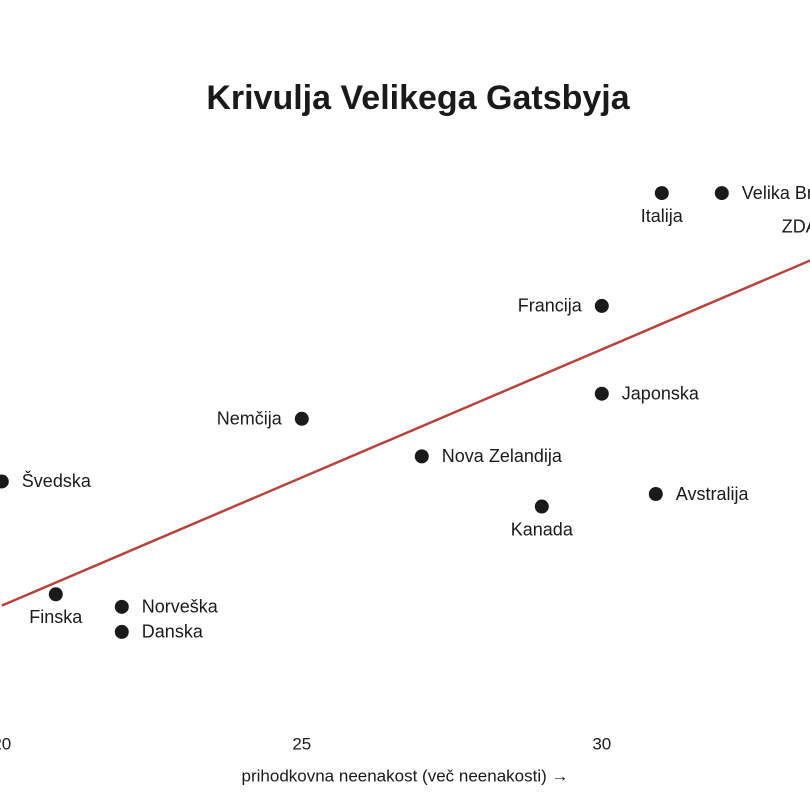 This screenshot has width=810, height=810. Describe the element at coordinates (502, 456) in the screenshot. I see `point-label: Nova Zelandija` at that location.